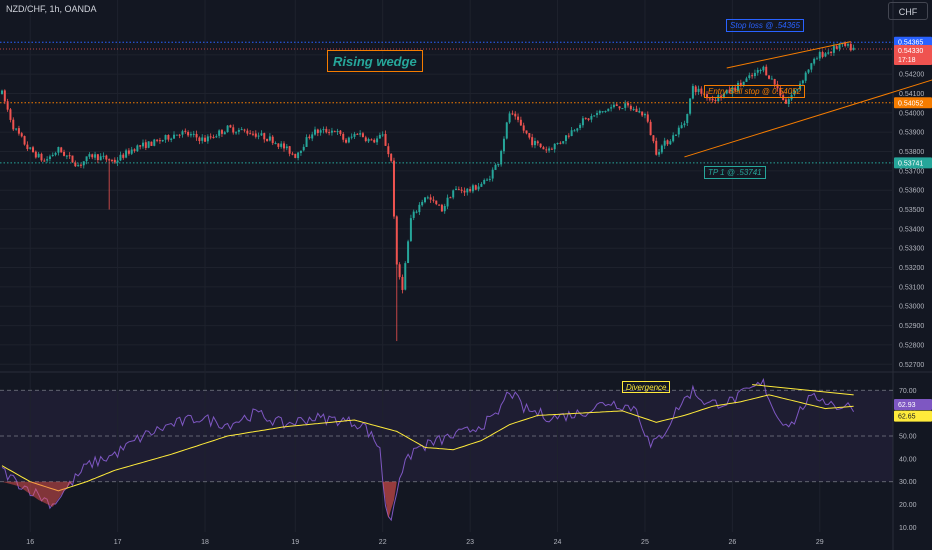 Image resolution: width=932 pixels, height=550 pixels. Describe the element at coordinates (911, 94) in the screenshot. I see `price-tick-label: 0.54100` at that location.